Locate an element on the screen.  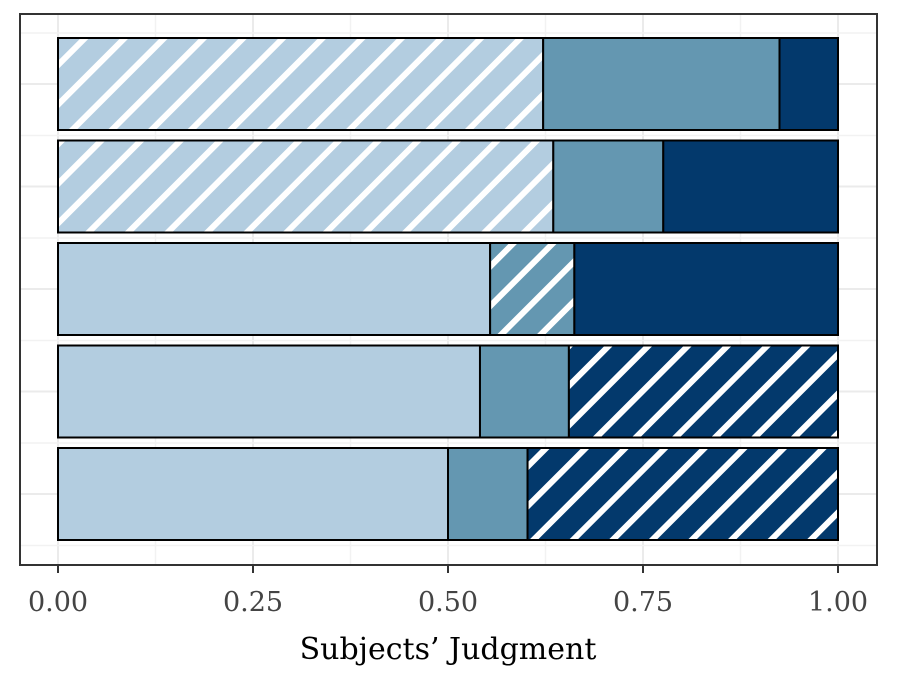
x-axis: 0.00 0.25 0.50 0.75 1.00 is located at coordinates (448, 591).